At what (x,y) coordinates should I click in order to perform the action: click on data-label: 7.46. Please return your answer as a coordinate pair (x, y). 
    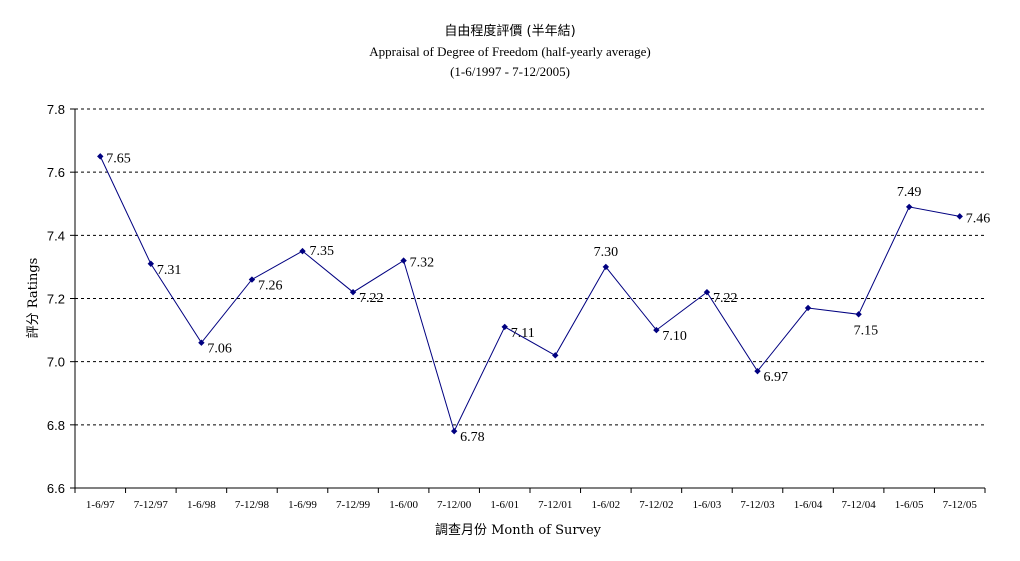
    Looking at the image, I should click on (978, 218).